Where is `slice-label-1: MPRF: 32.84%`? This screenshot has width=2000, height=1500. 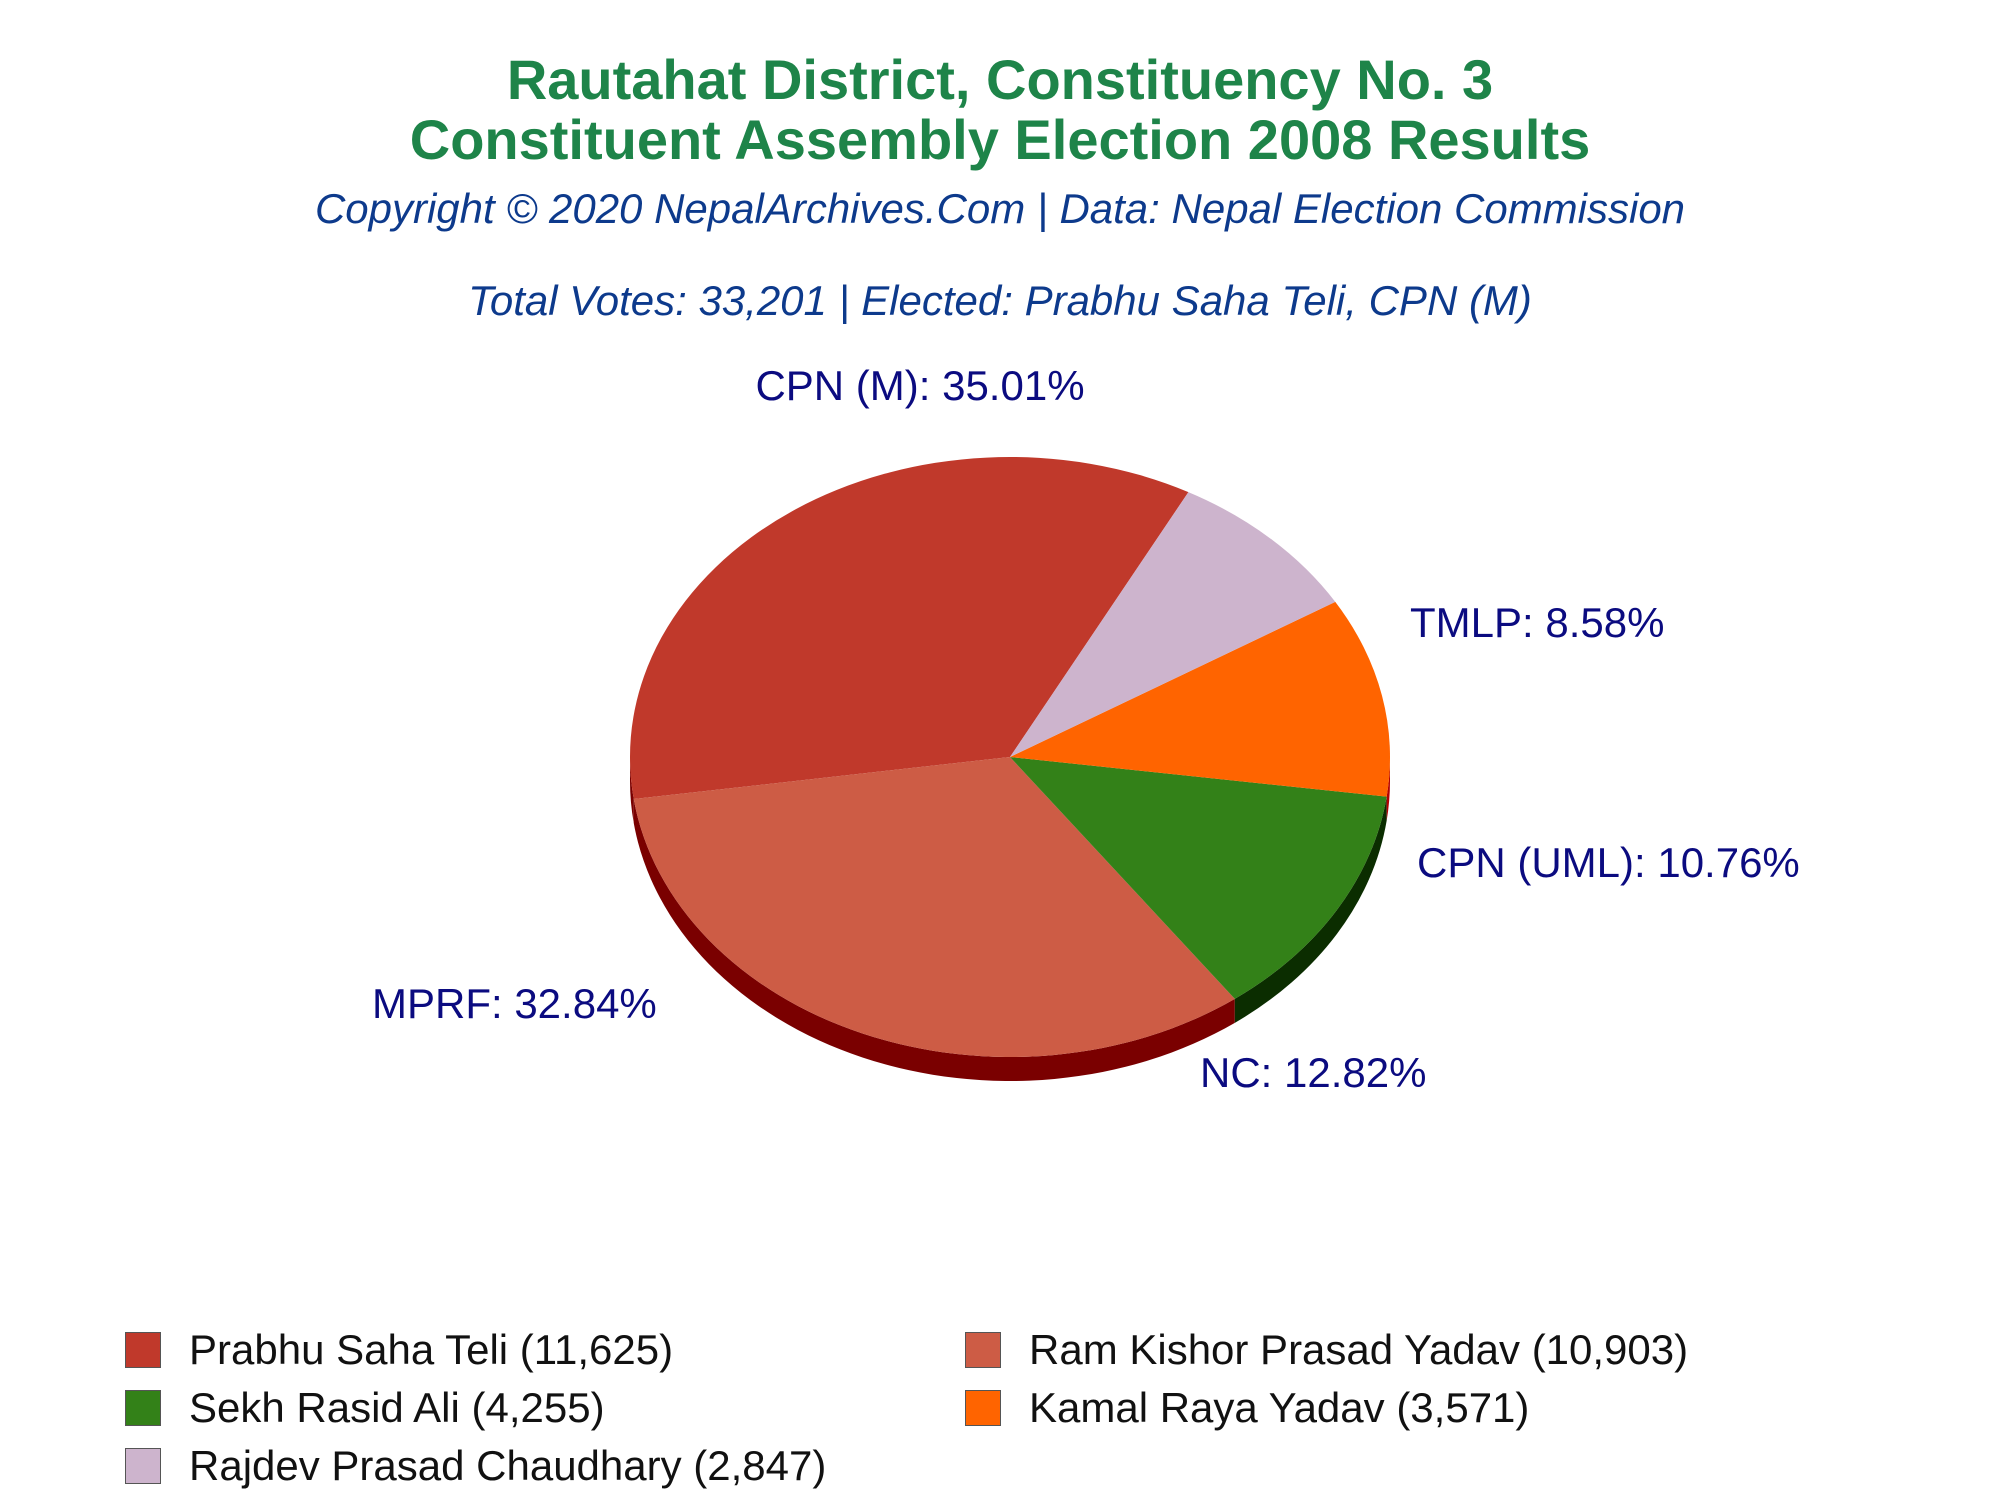 slice-label-1: MPRF: 32.84% is located at coordinates (514, 1003).